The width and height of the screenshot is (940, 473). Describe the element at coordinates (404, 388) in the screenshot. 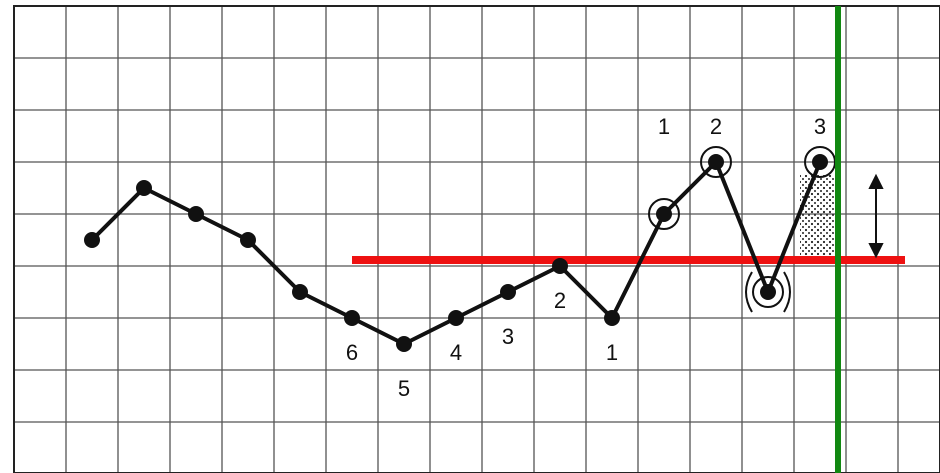

I see `count-label: 5` at that location.